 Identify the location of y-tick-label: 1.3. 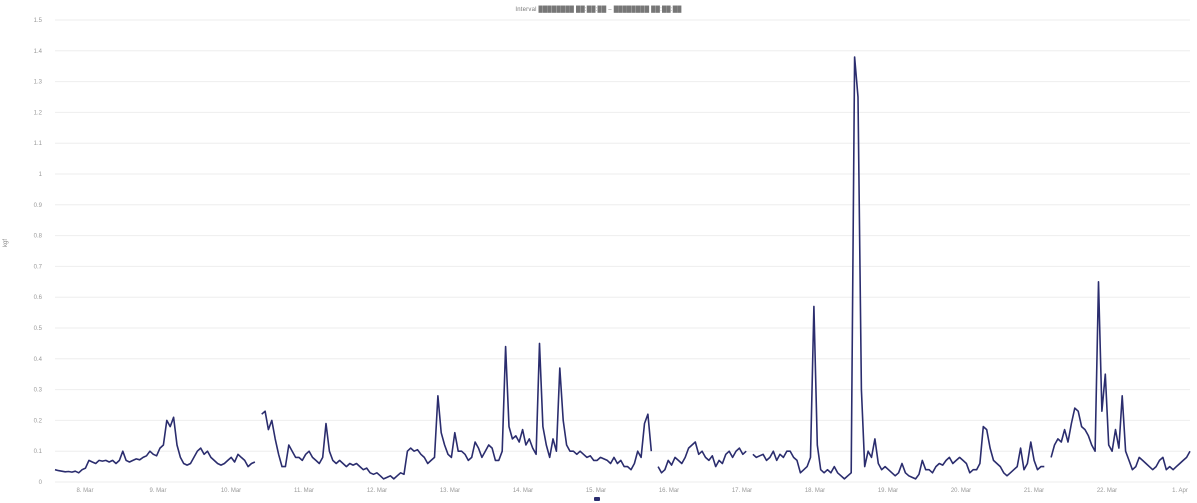
(38, 83).